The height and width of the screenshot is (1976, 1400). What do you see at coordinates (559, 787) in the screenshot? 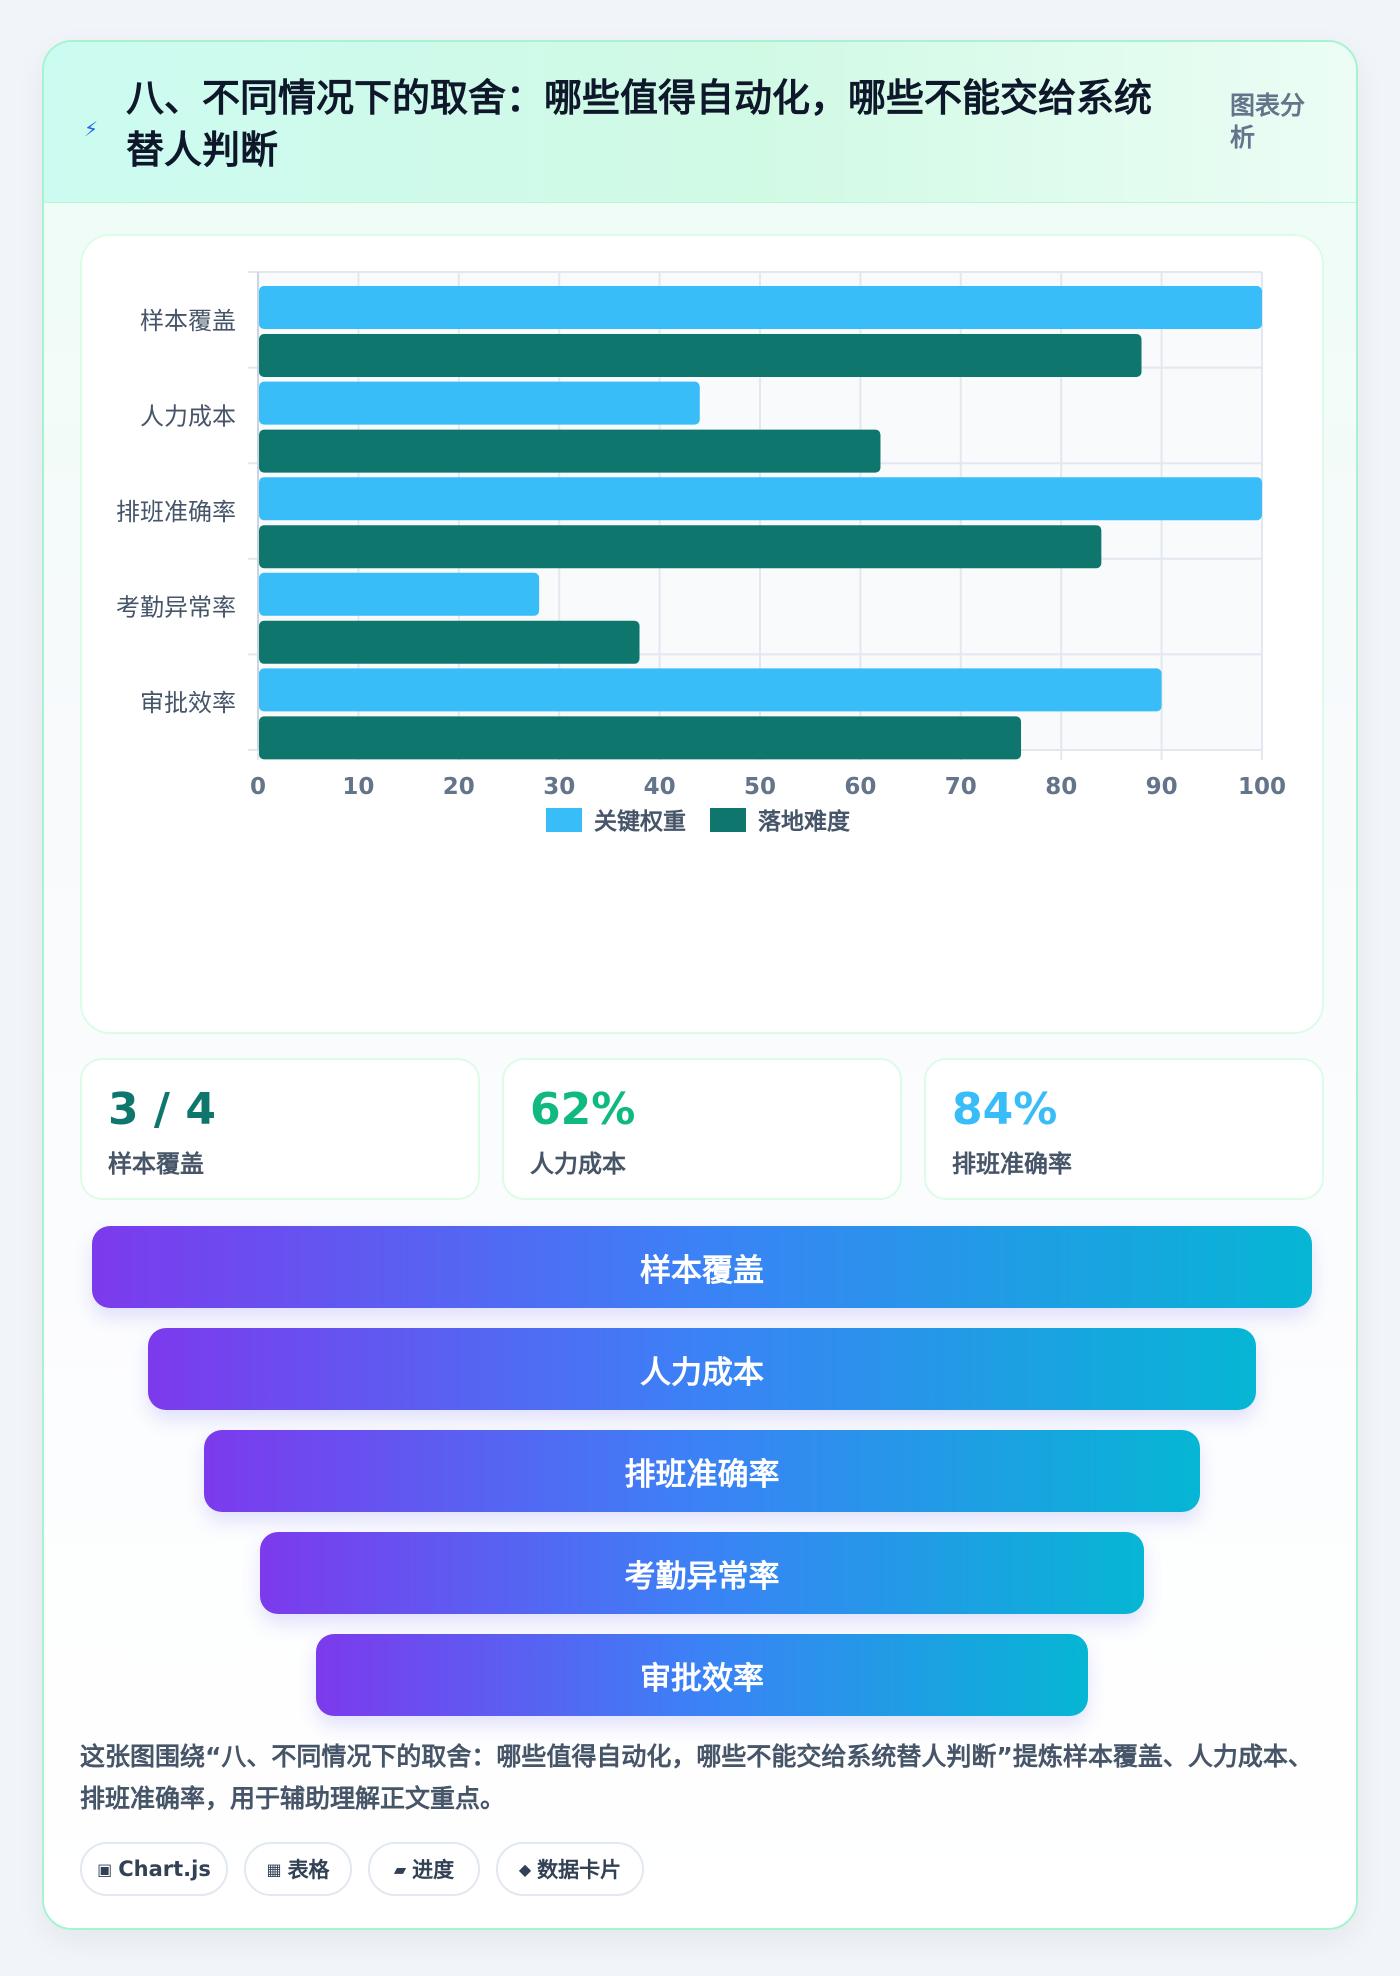
I see `x-tick-label: 30` at bounding box center [559, 787].